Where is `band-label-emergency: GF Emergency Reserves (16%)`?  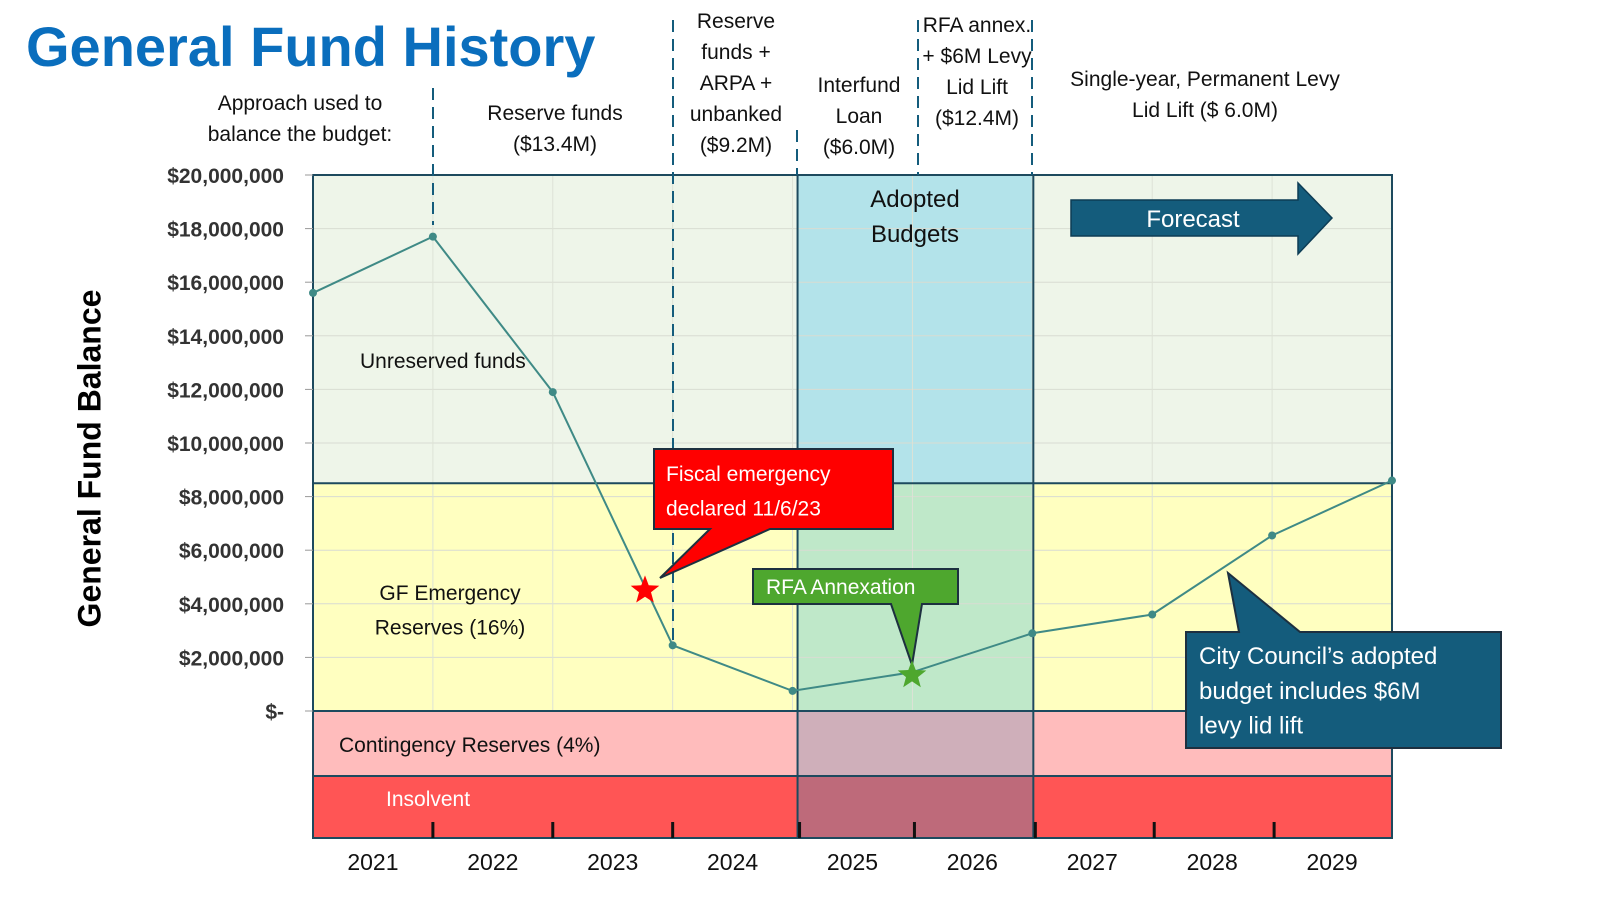 band-label-emergency: GF Emergency Reserves (16%) is located at coordinates (450, 611).